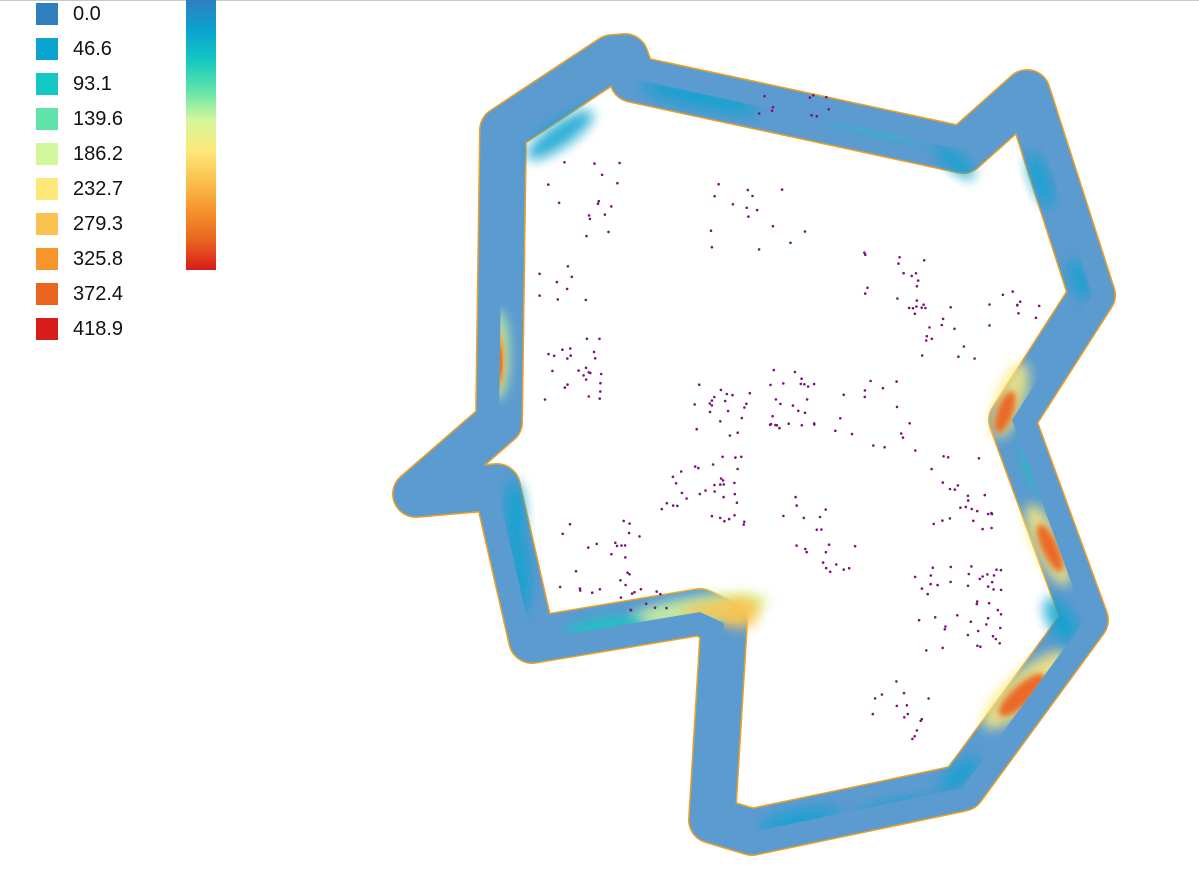 This screenshot has height=873, width=1199. I want to click on top-border, so click(599, 0).